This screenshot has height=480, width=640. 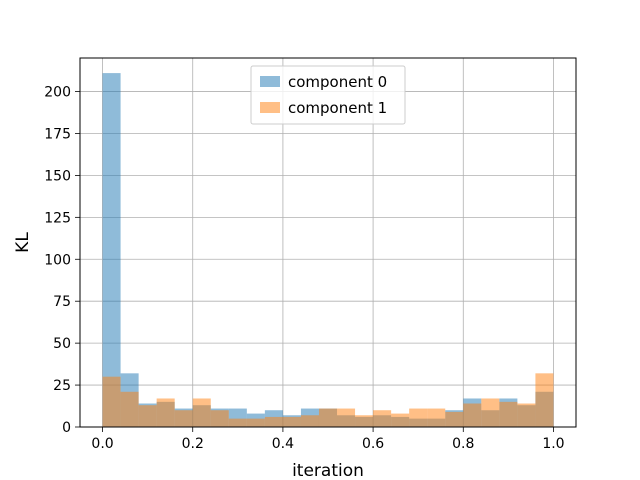 I want to click on y-tick-label: 75, so click(x=62, y=302).